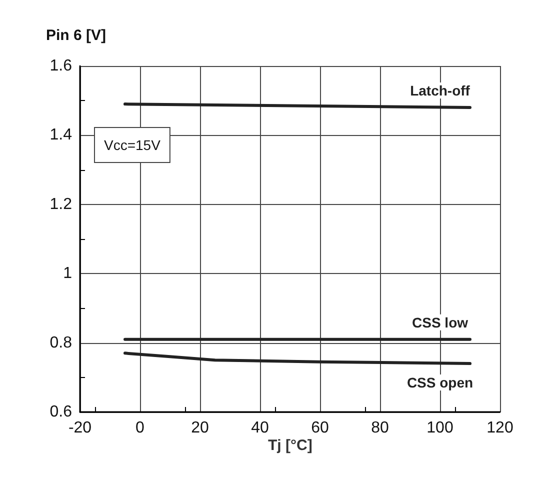 The height and width of the screenshot is (485, 534). I want to click on y-tick-label: 0.8, so click(61, 343).